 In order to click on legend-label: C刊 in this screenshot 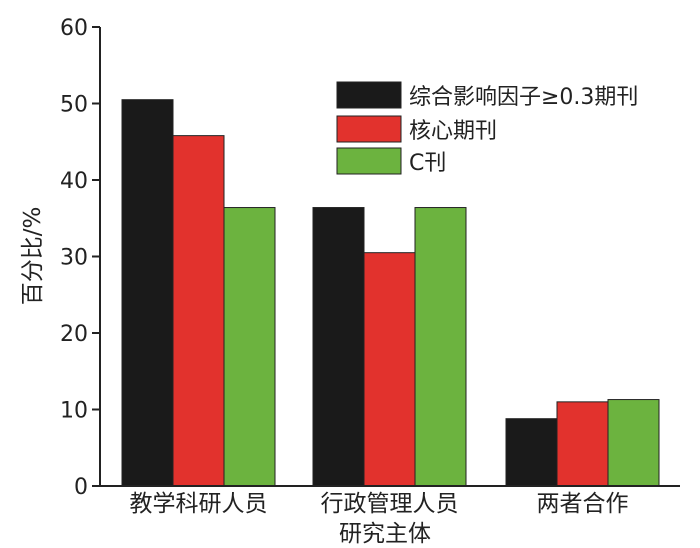, I will do `click(427, 163)`.